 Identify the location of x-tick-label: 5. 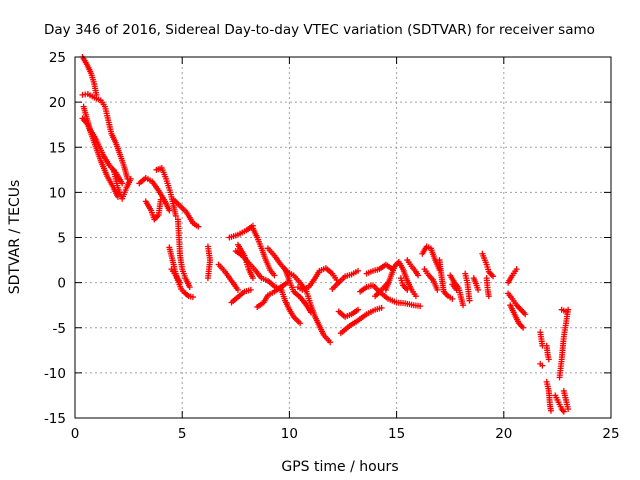
(182, 434).